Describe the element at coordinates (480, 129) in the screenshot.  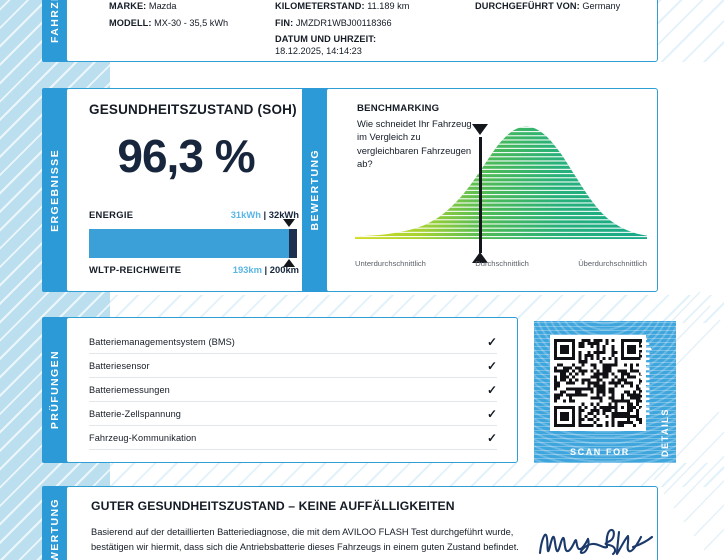
I see `benchmark-marker-down-icon` at that location.